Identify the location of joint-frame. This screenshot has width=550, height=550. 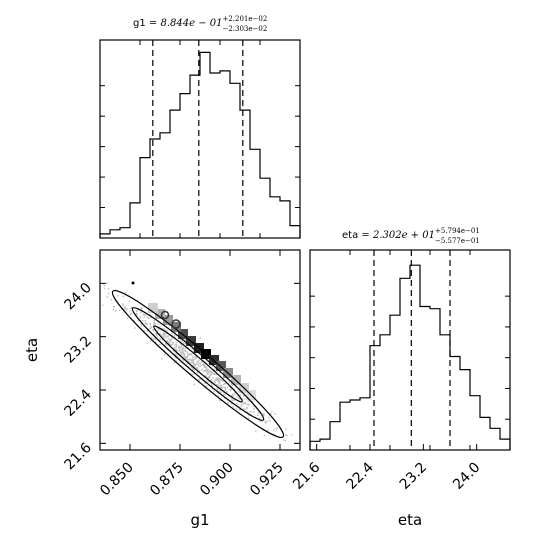
(200, 350).